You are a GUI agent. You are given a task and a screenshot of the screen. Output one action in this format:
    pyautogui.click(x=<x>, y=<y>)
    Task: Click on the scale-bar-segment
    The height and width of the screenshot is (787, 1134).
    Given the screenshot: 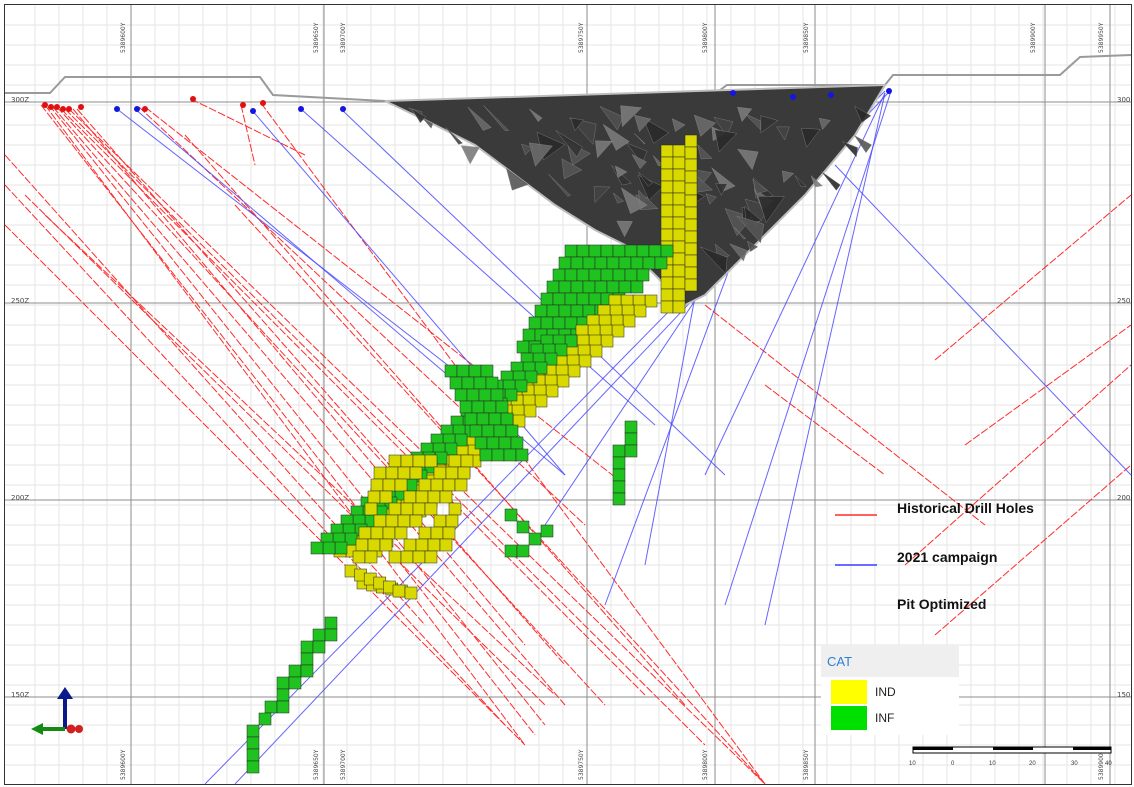 What is the action you would take?
    pyautogui.click(x=1092, y=748)
    